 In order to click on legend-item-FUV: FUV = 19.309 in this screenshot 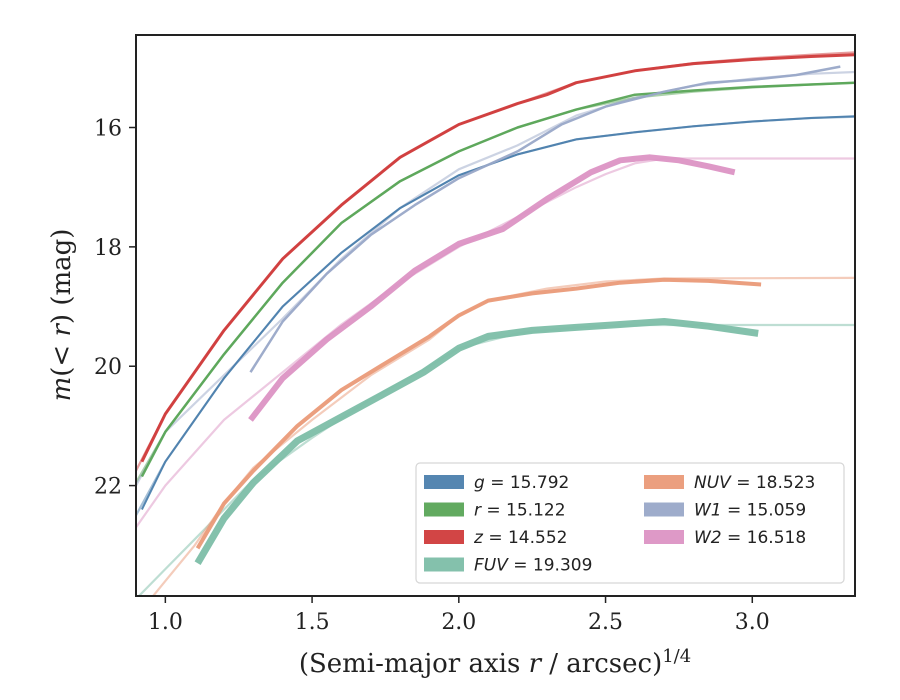, I will do `click(508, 566)`.